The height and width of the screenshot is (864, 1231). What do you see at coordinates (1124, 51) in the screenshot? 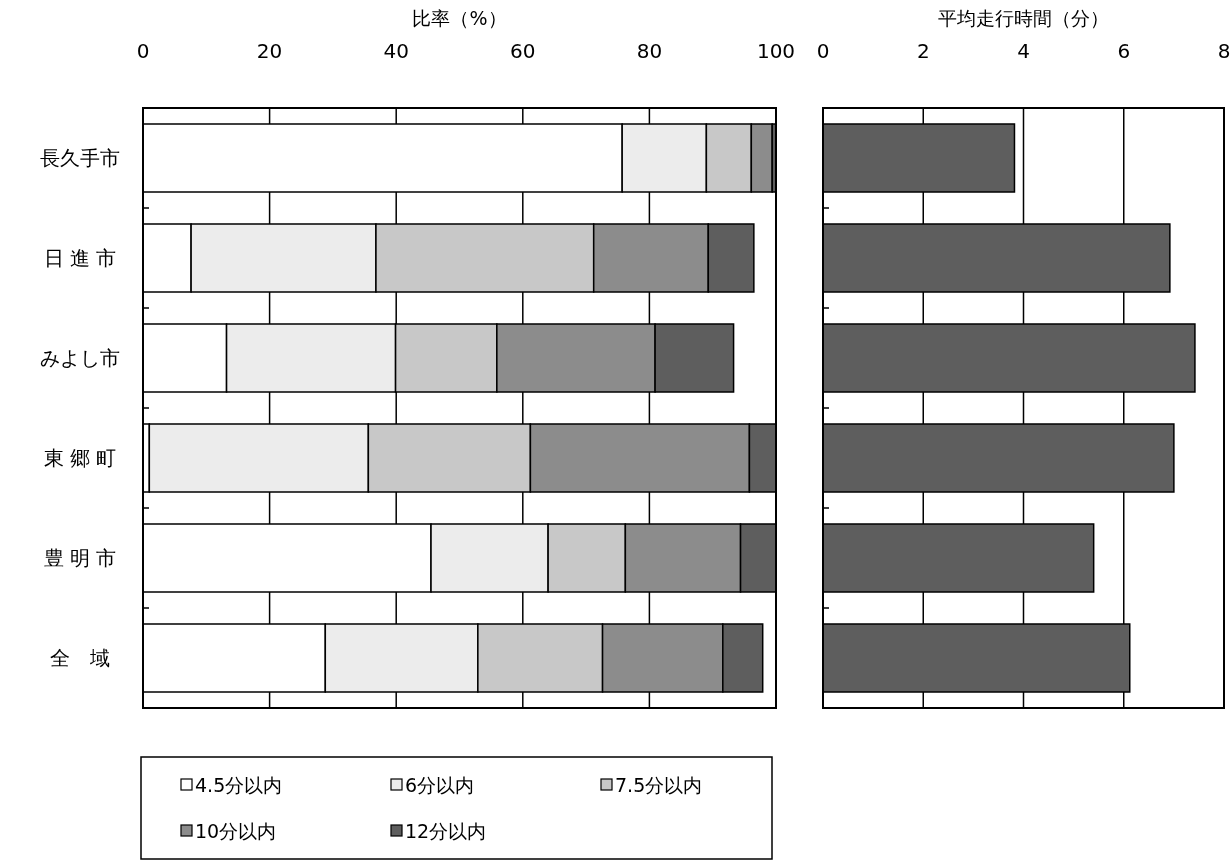
I see `x-tick-label: 6` at bounding box center [1124, 51].